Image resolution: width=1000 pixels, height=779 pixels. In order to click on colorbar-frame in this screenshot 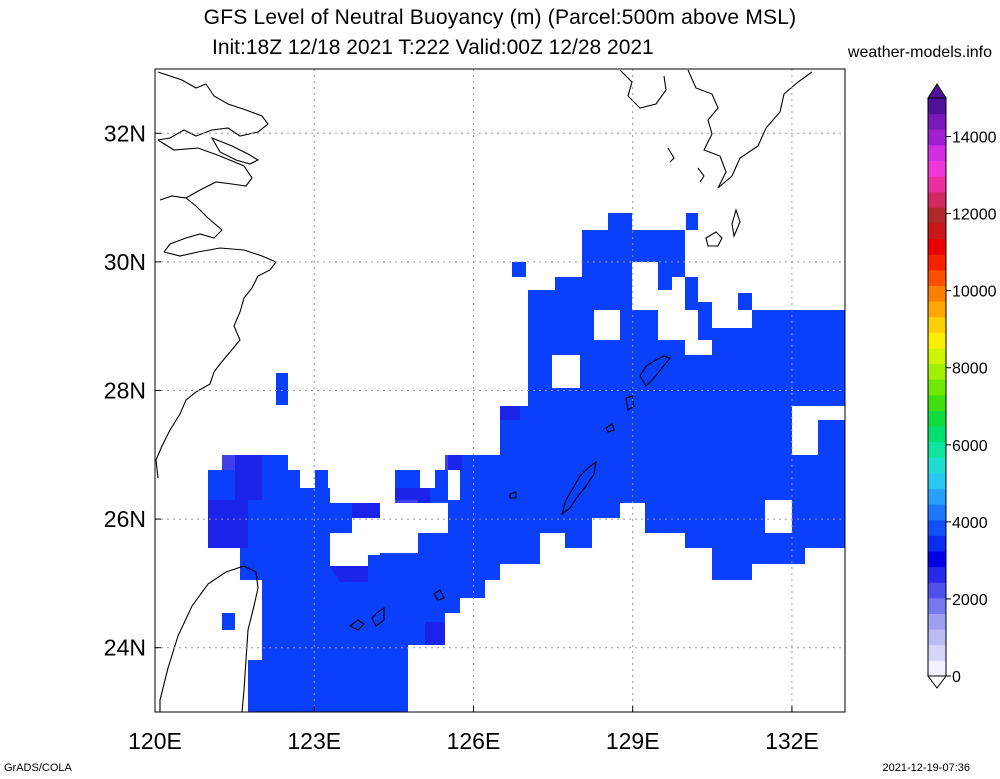, I will do `click(937, 387)`.